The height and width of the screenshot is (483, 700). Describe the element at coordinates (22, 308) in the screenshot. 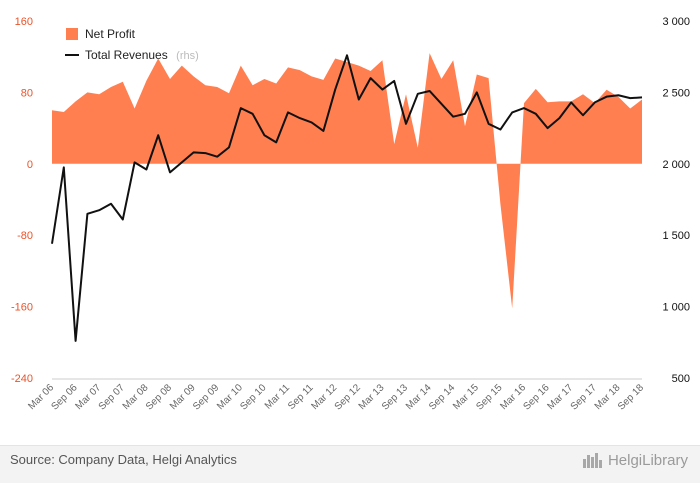

I see `left-tick-label: -160` at that location.